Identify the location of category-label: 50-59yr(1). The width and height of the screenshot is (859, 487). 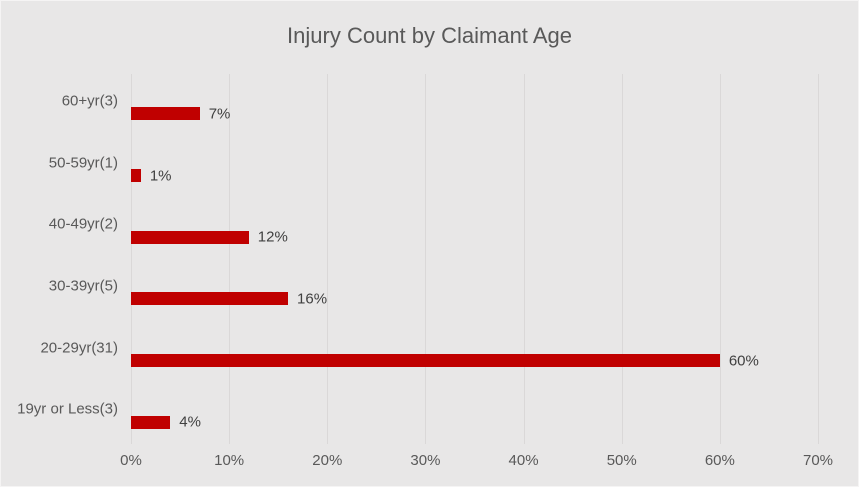
(83, 162).